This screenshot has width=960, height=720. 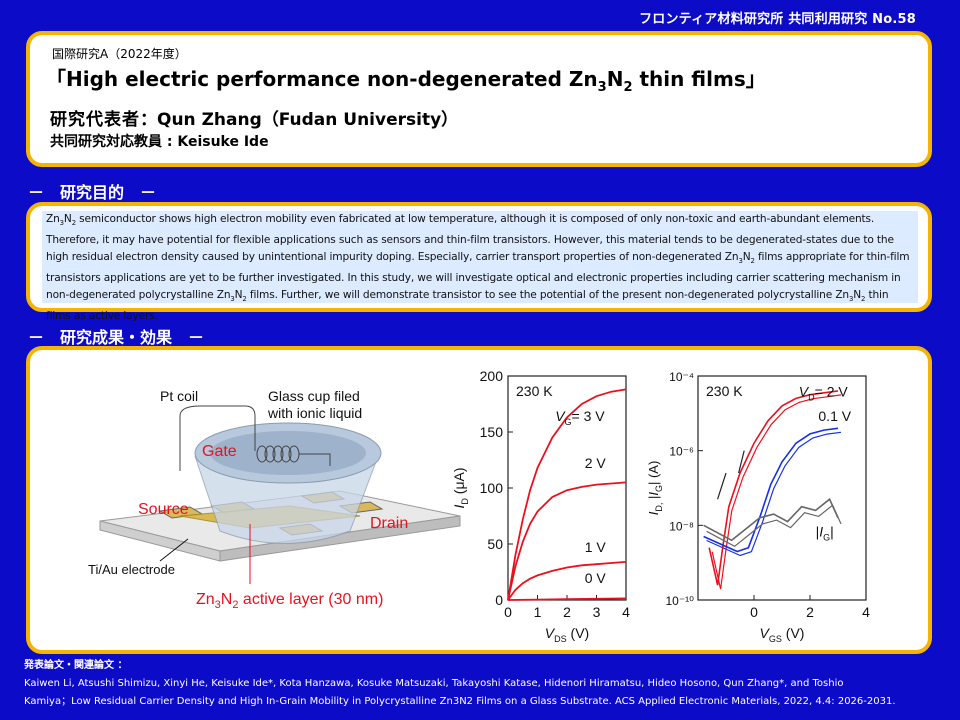 I want to click on drain-label: Drain, so click(x=389, y=523).